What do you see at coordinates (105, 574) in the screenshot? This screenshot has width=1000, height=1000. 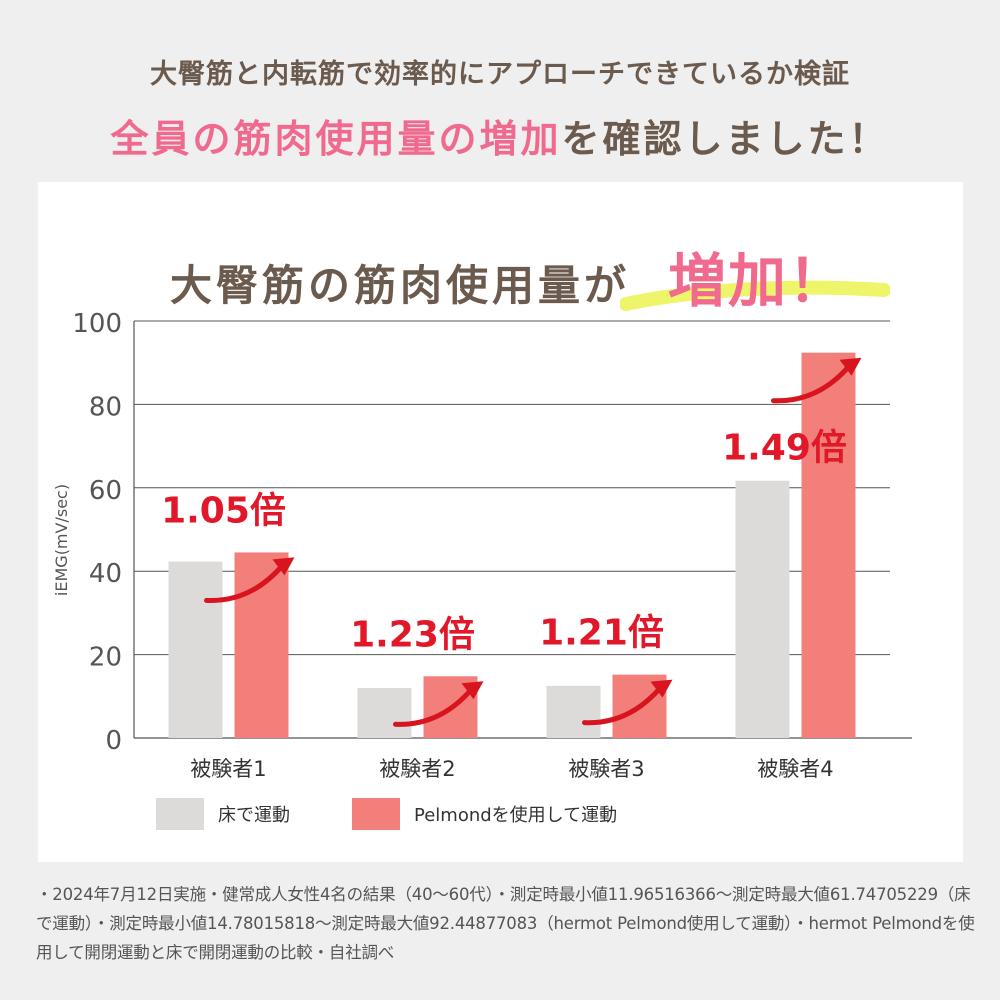 I see `y-tick-label: 40` at bounding box center [105, 574].